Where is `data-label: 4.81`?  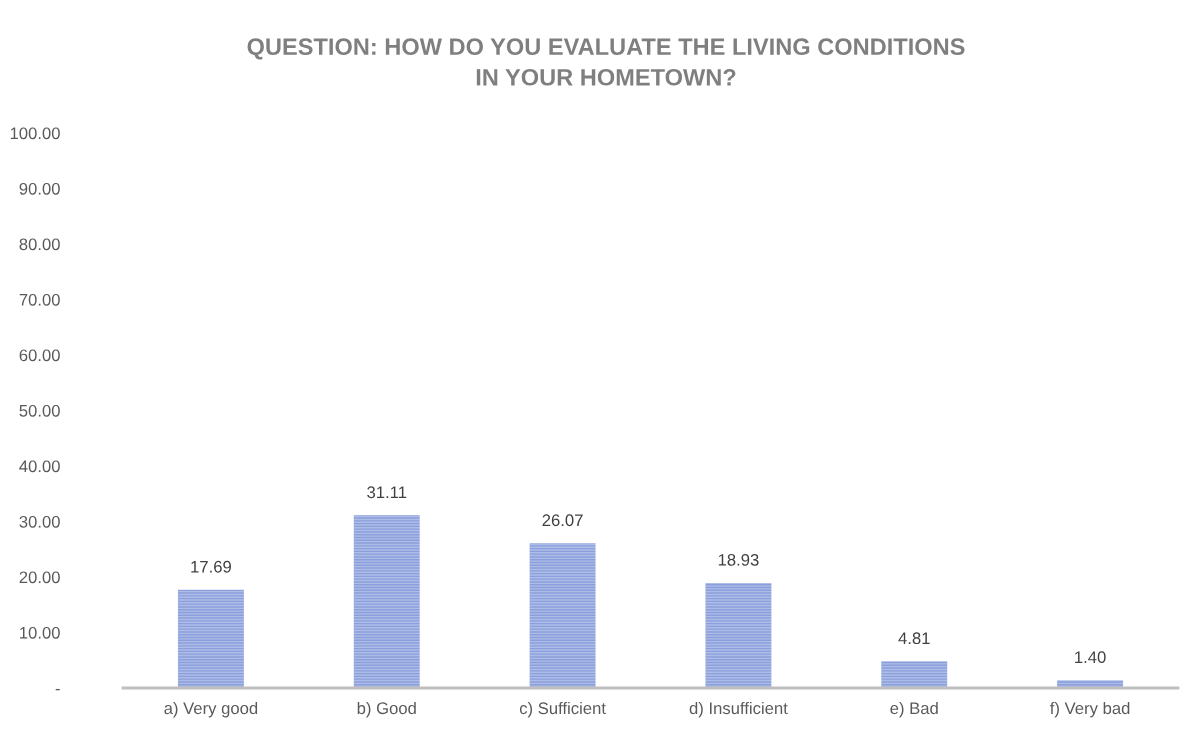 data-label: 4.81 is located at coordinates (914, 638).